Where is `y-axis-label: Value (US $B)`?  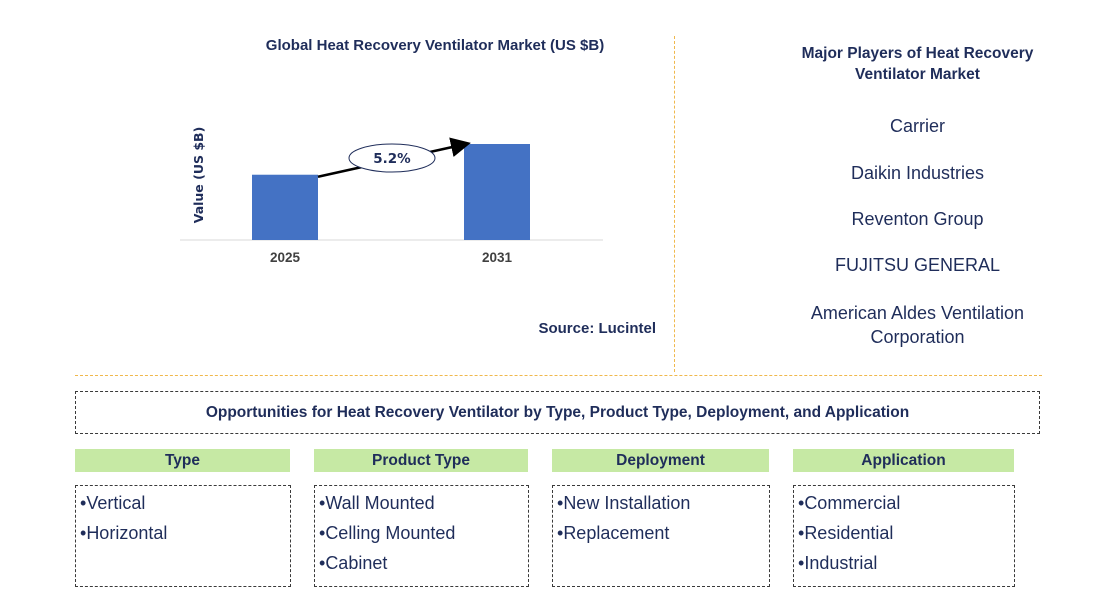 y-axis-label: Value (US $B) is located at coordinates (198, 175).